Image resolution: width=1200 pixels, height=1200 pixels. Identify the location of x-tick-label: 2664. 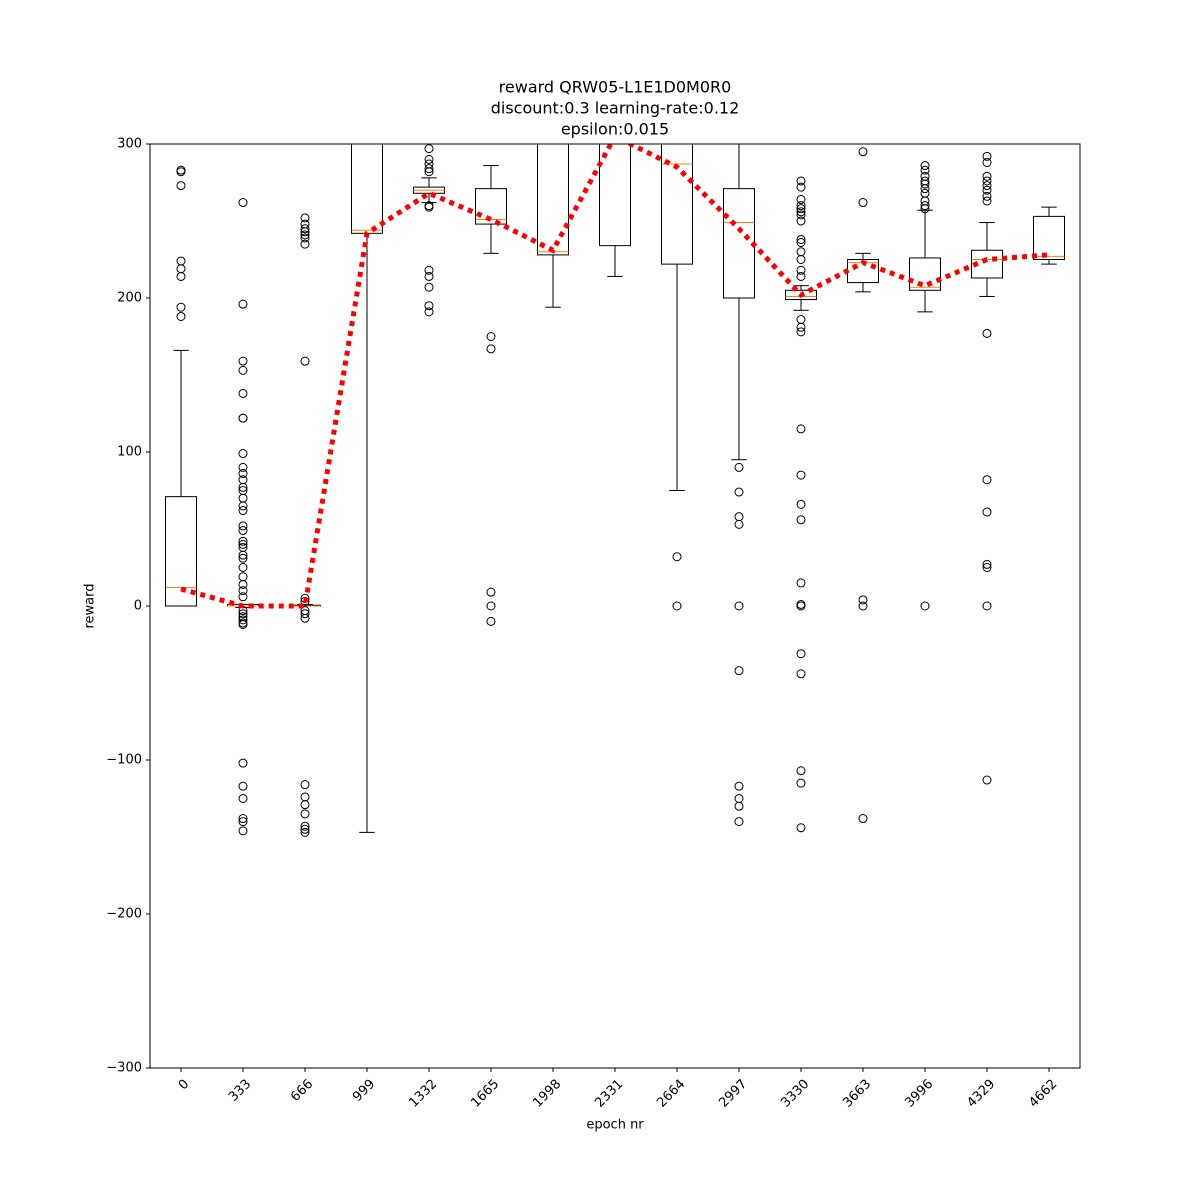
(671, 1094).